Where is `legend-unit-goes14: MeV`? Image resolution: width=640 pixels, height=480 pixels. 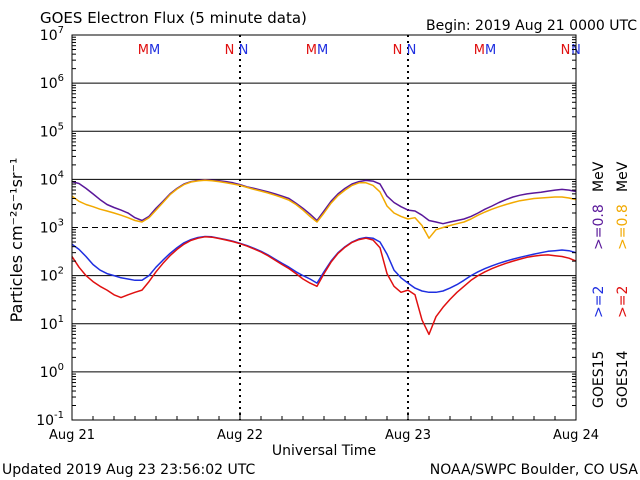
legend-unit-goes14: MeV is located at coordinates (623, 176).